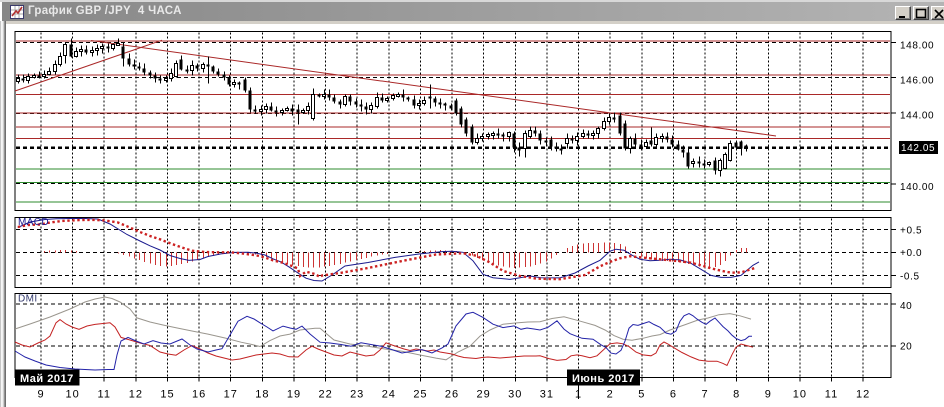  Describe the element at coordinates (420, 395) in the screenshot. I see `svg-text: 25` at that location.